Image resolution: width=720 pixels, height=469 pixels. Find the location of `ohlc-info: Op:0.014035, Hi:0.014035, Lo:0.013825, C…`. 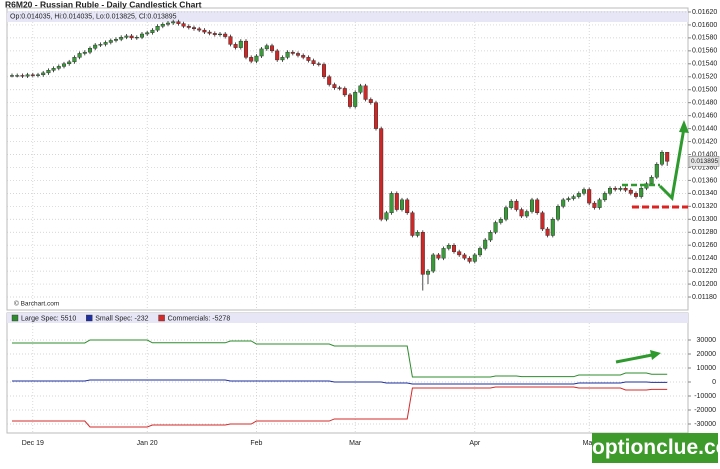

ohlc-info: Op:0.014035, Hi:0.014035, Lo:0.013825, C… is located at coordinates (93, 16).